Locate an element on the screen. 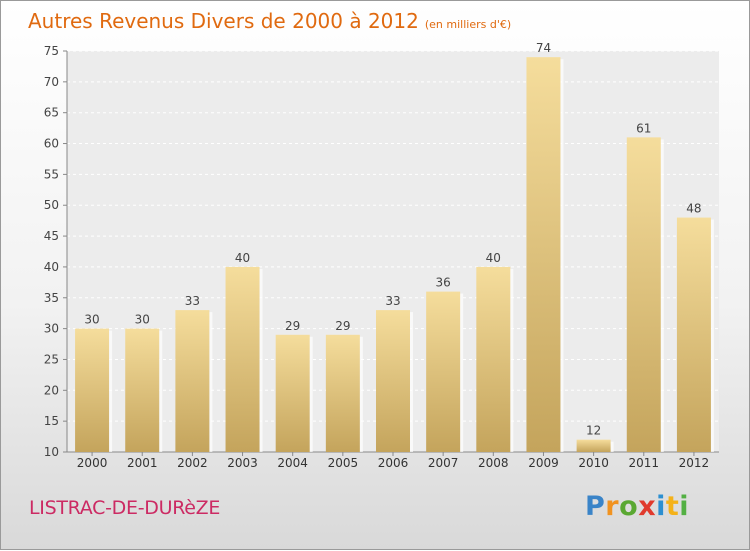  x-tick-label: 2012 is located at coordinates (694, 463).